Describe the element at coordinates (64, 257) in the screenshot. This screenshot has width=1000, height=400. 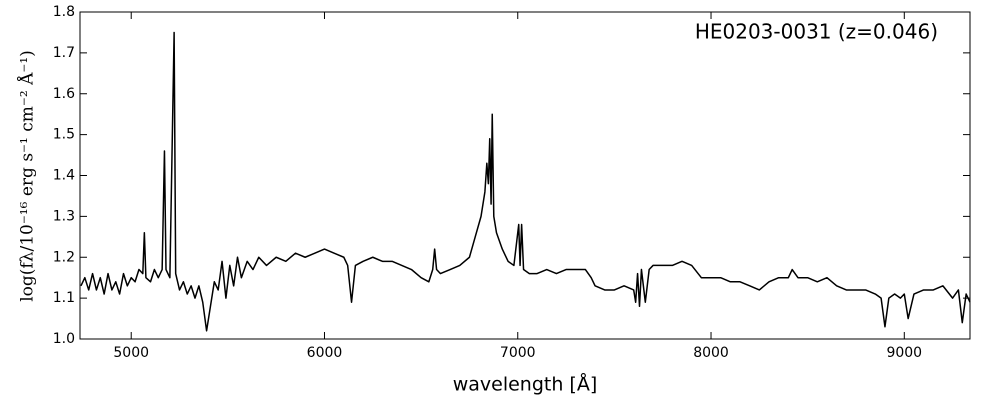
I see `y-tick-label: 1.2` at that location.